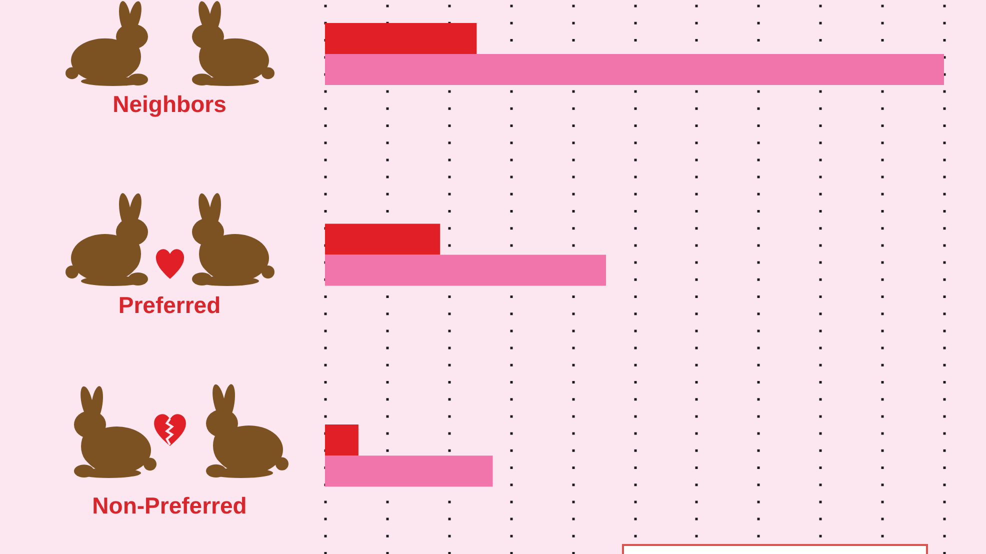 The width and height of the screenshot is (986, 554). I want to click on y-tick-label: Non-Preferred, so click(169, 505).